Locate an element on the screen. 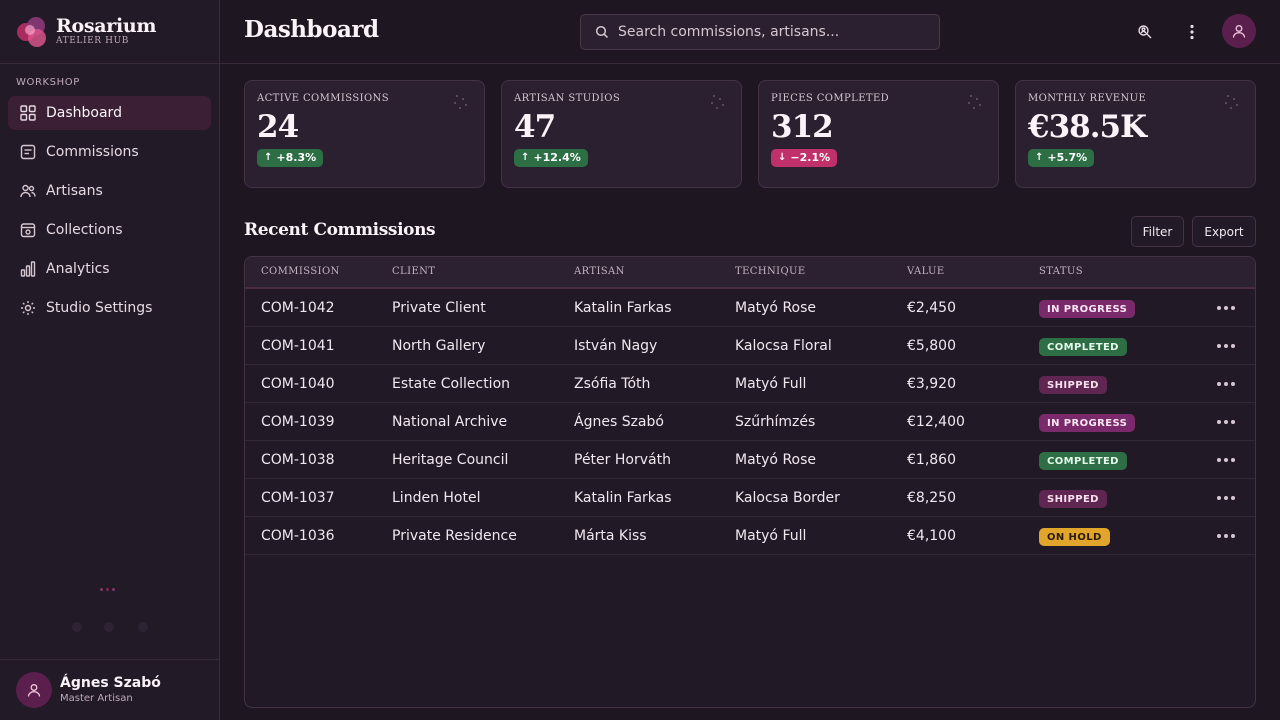  sidebar-item-commissions: Commissions is located at coordinates (109, 152).